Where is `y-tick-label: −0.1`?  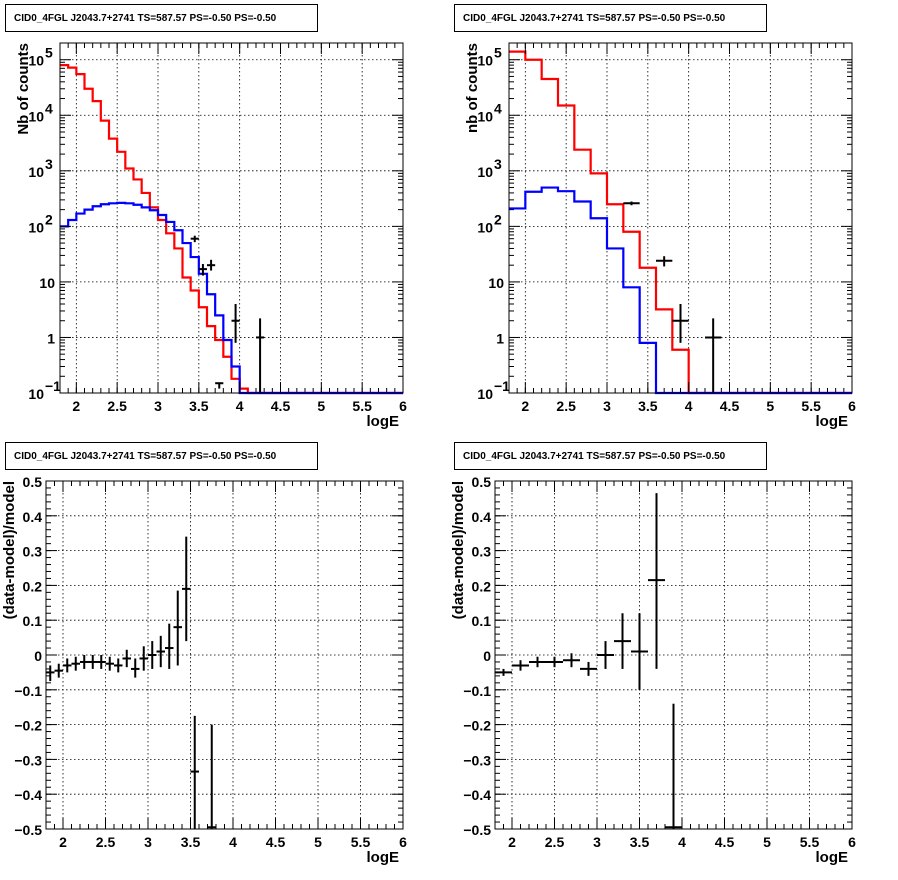
y-tick-label: −0.1 is located at coordinates (477, 691).